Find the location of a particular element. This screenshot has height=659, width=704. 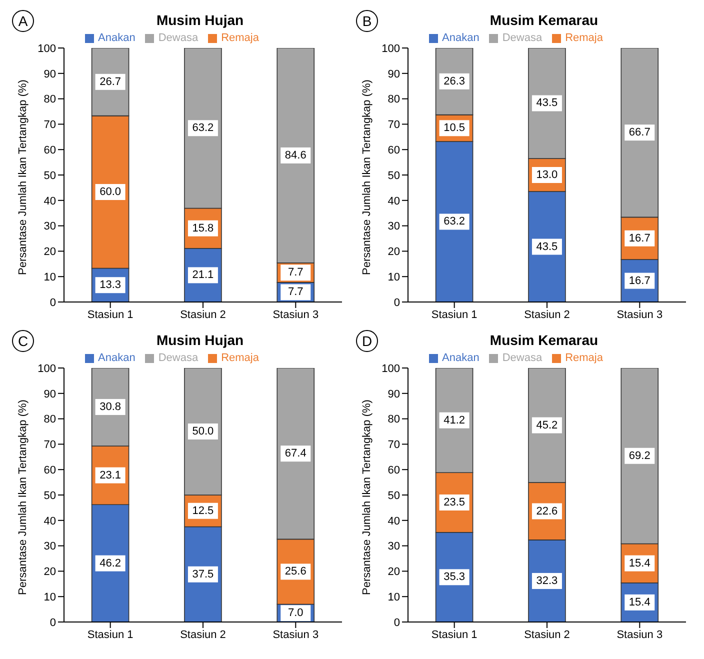

data-label: 26.3 is located at coordinates (455, 81).